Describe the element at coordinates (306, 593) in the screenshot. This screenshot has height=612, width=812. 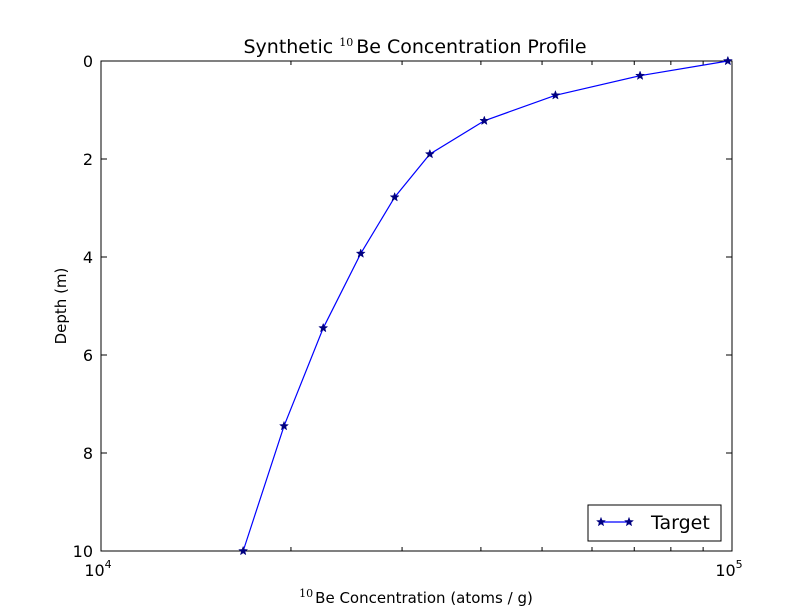
I see `x-axis-label-superscript: 10` at that location.